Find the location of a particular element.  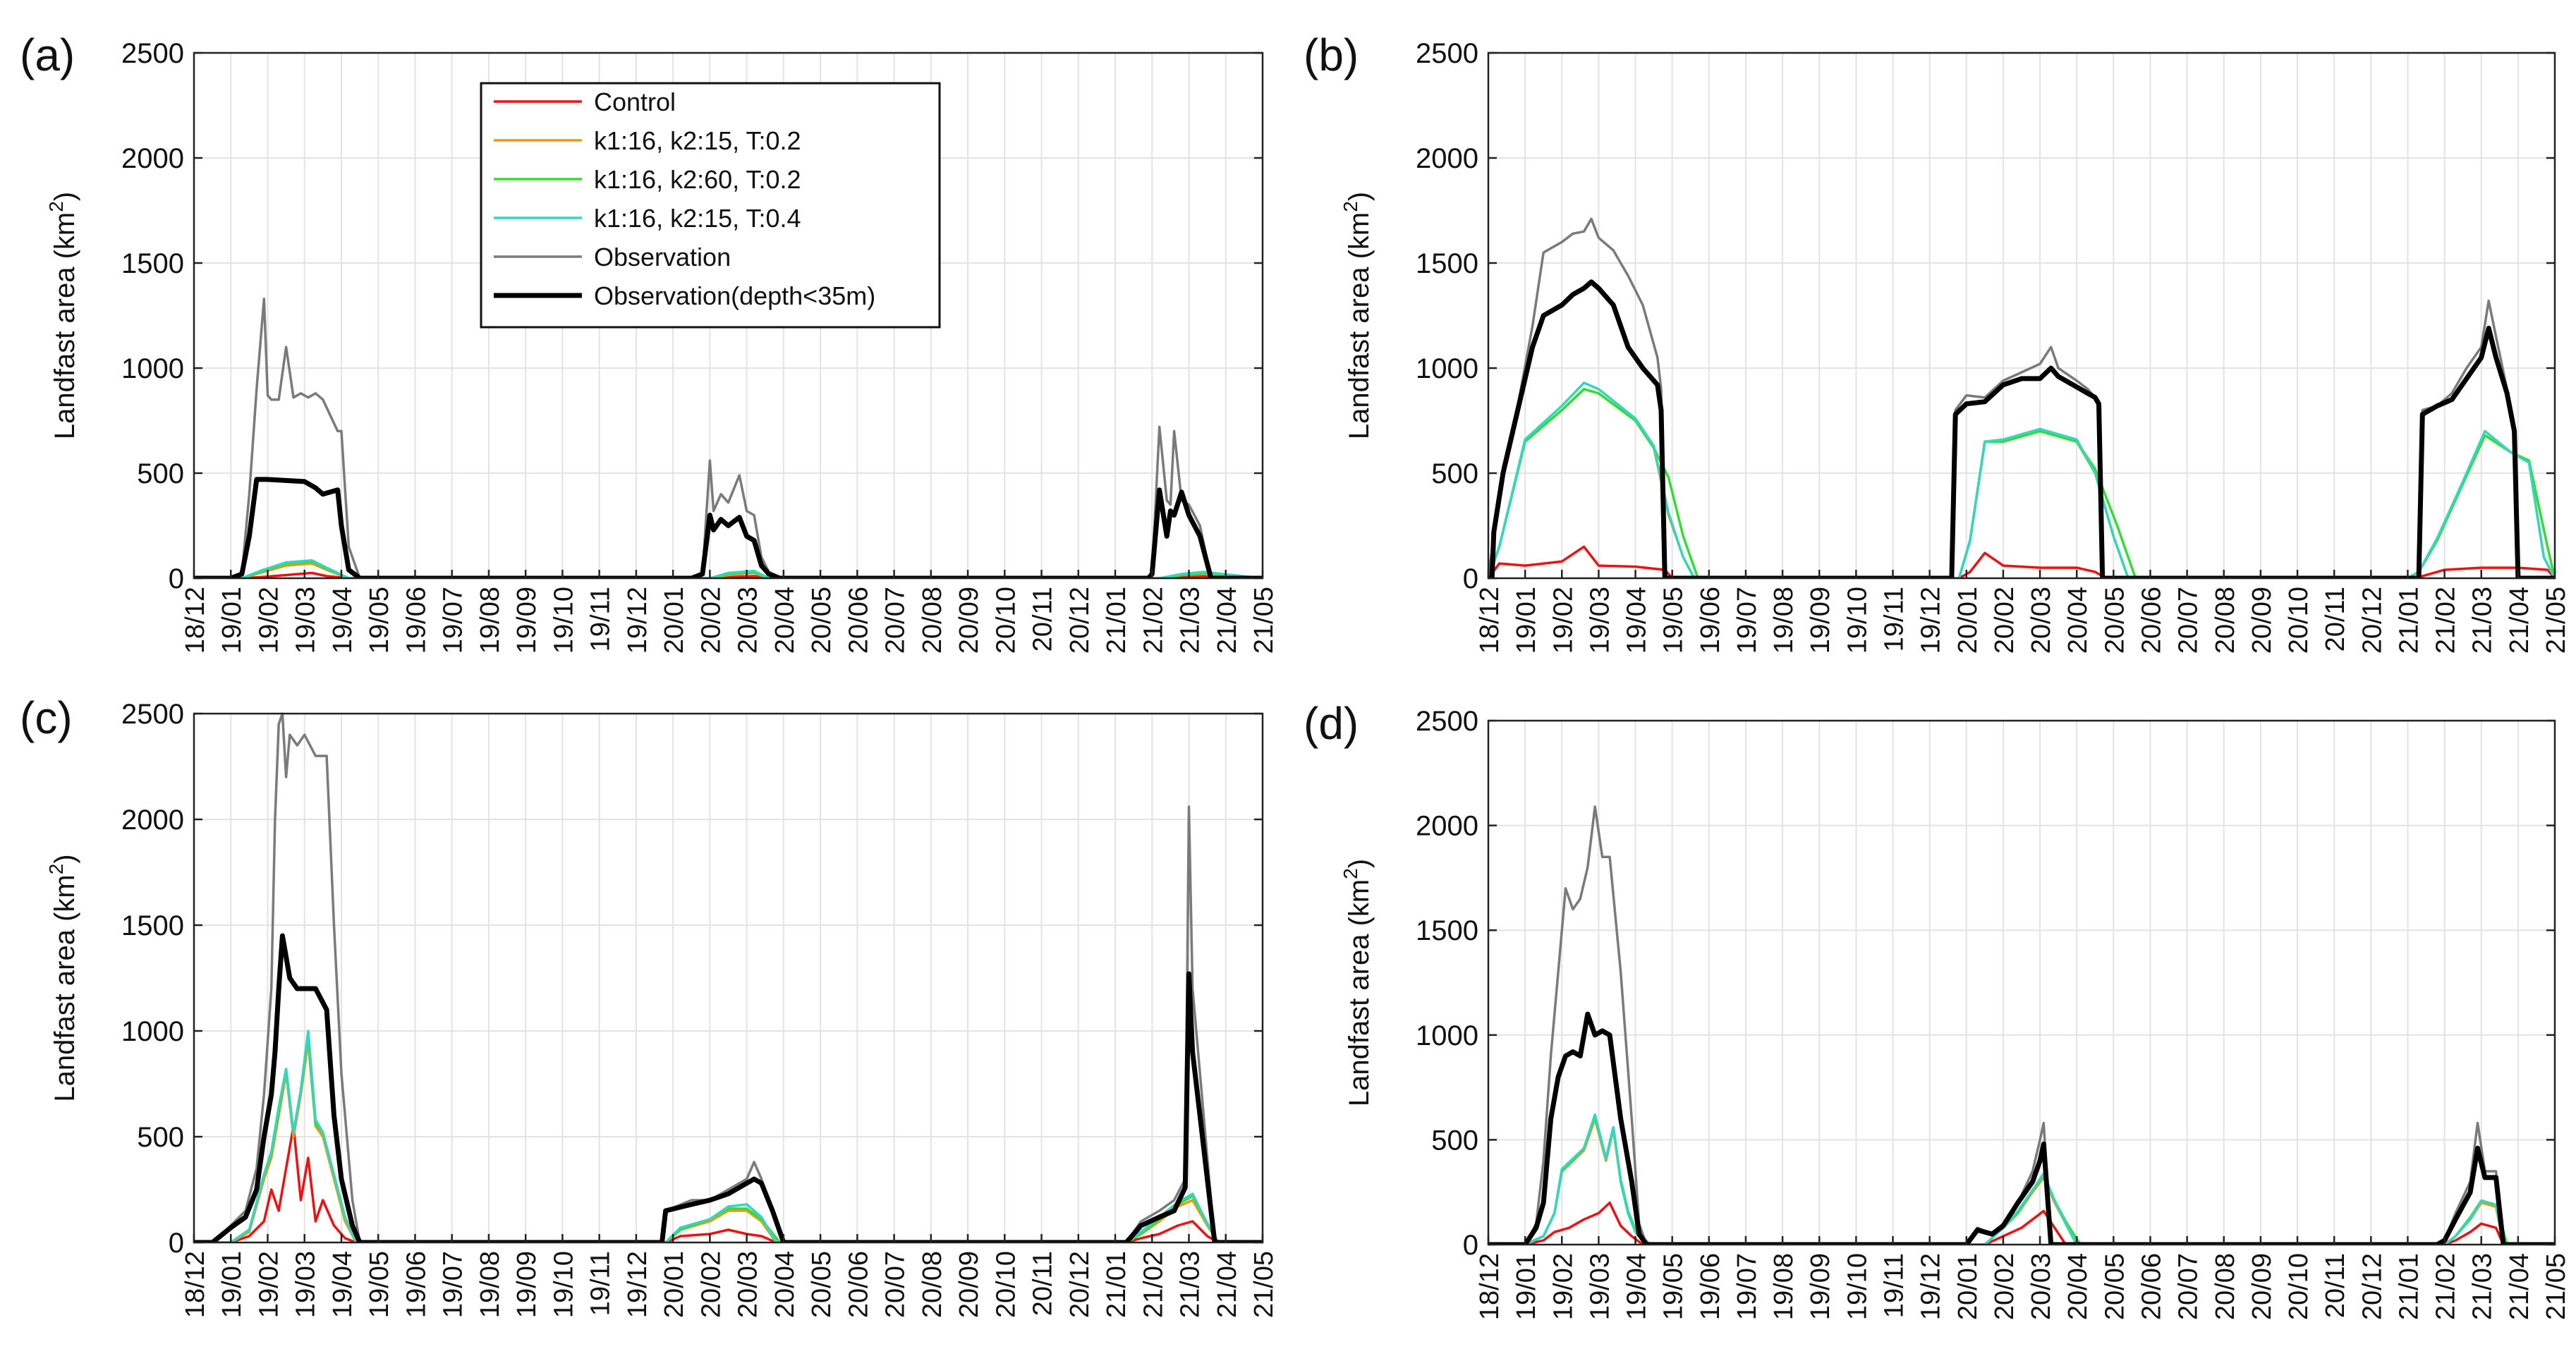

x-tick-label: 19/10 is located at coordinates (563, 620).